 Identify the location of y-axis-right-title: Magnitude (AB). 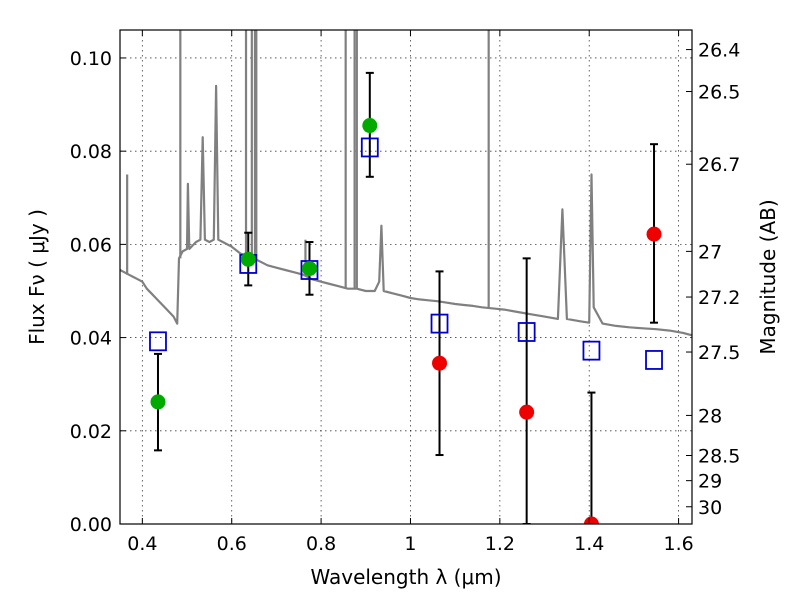
(768, 276).